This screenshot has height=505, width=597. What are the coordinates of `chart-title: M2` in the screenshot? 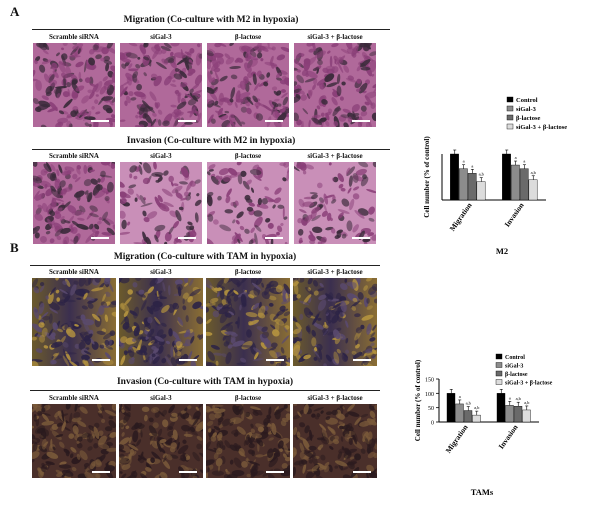 It's located at (502, 251).